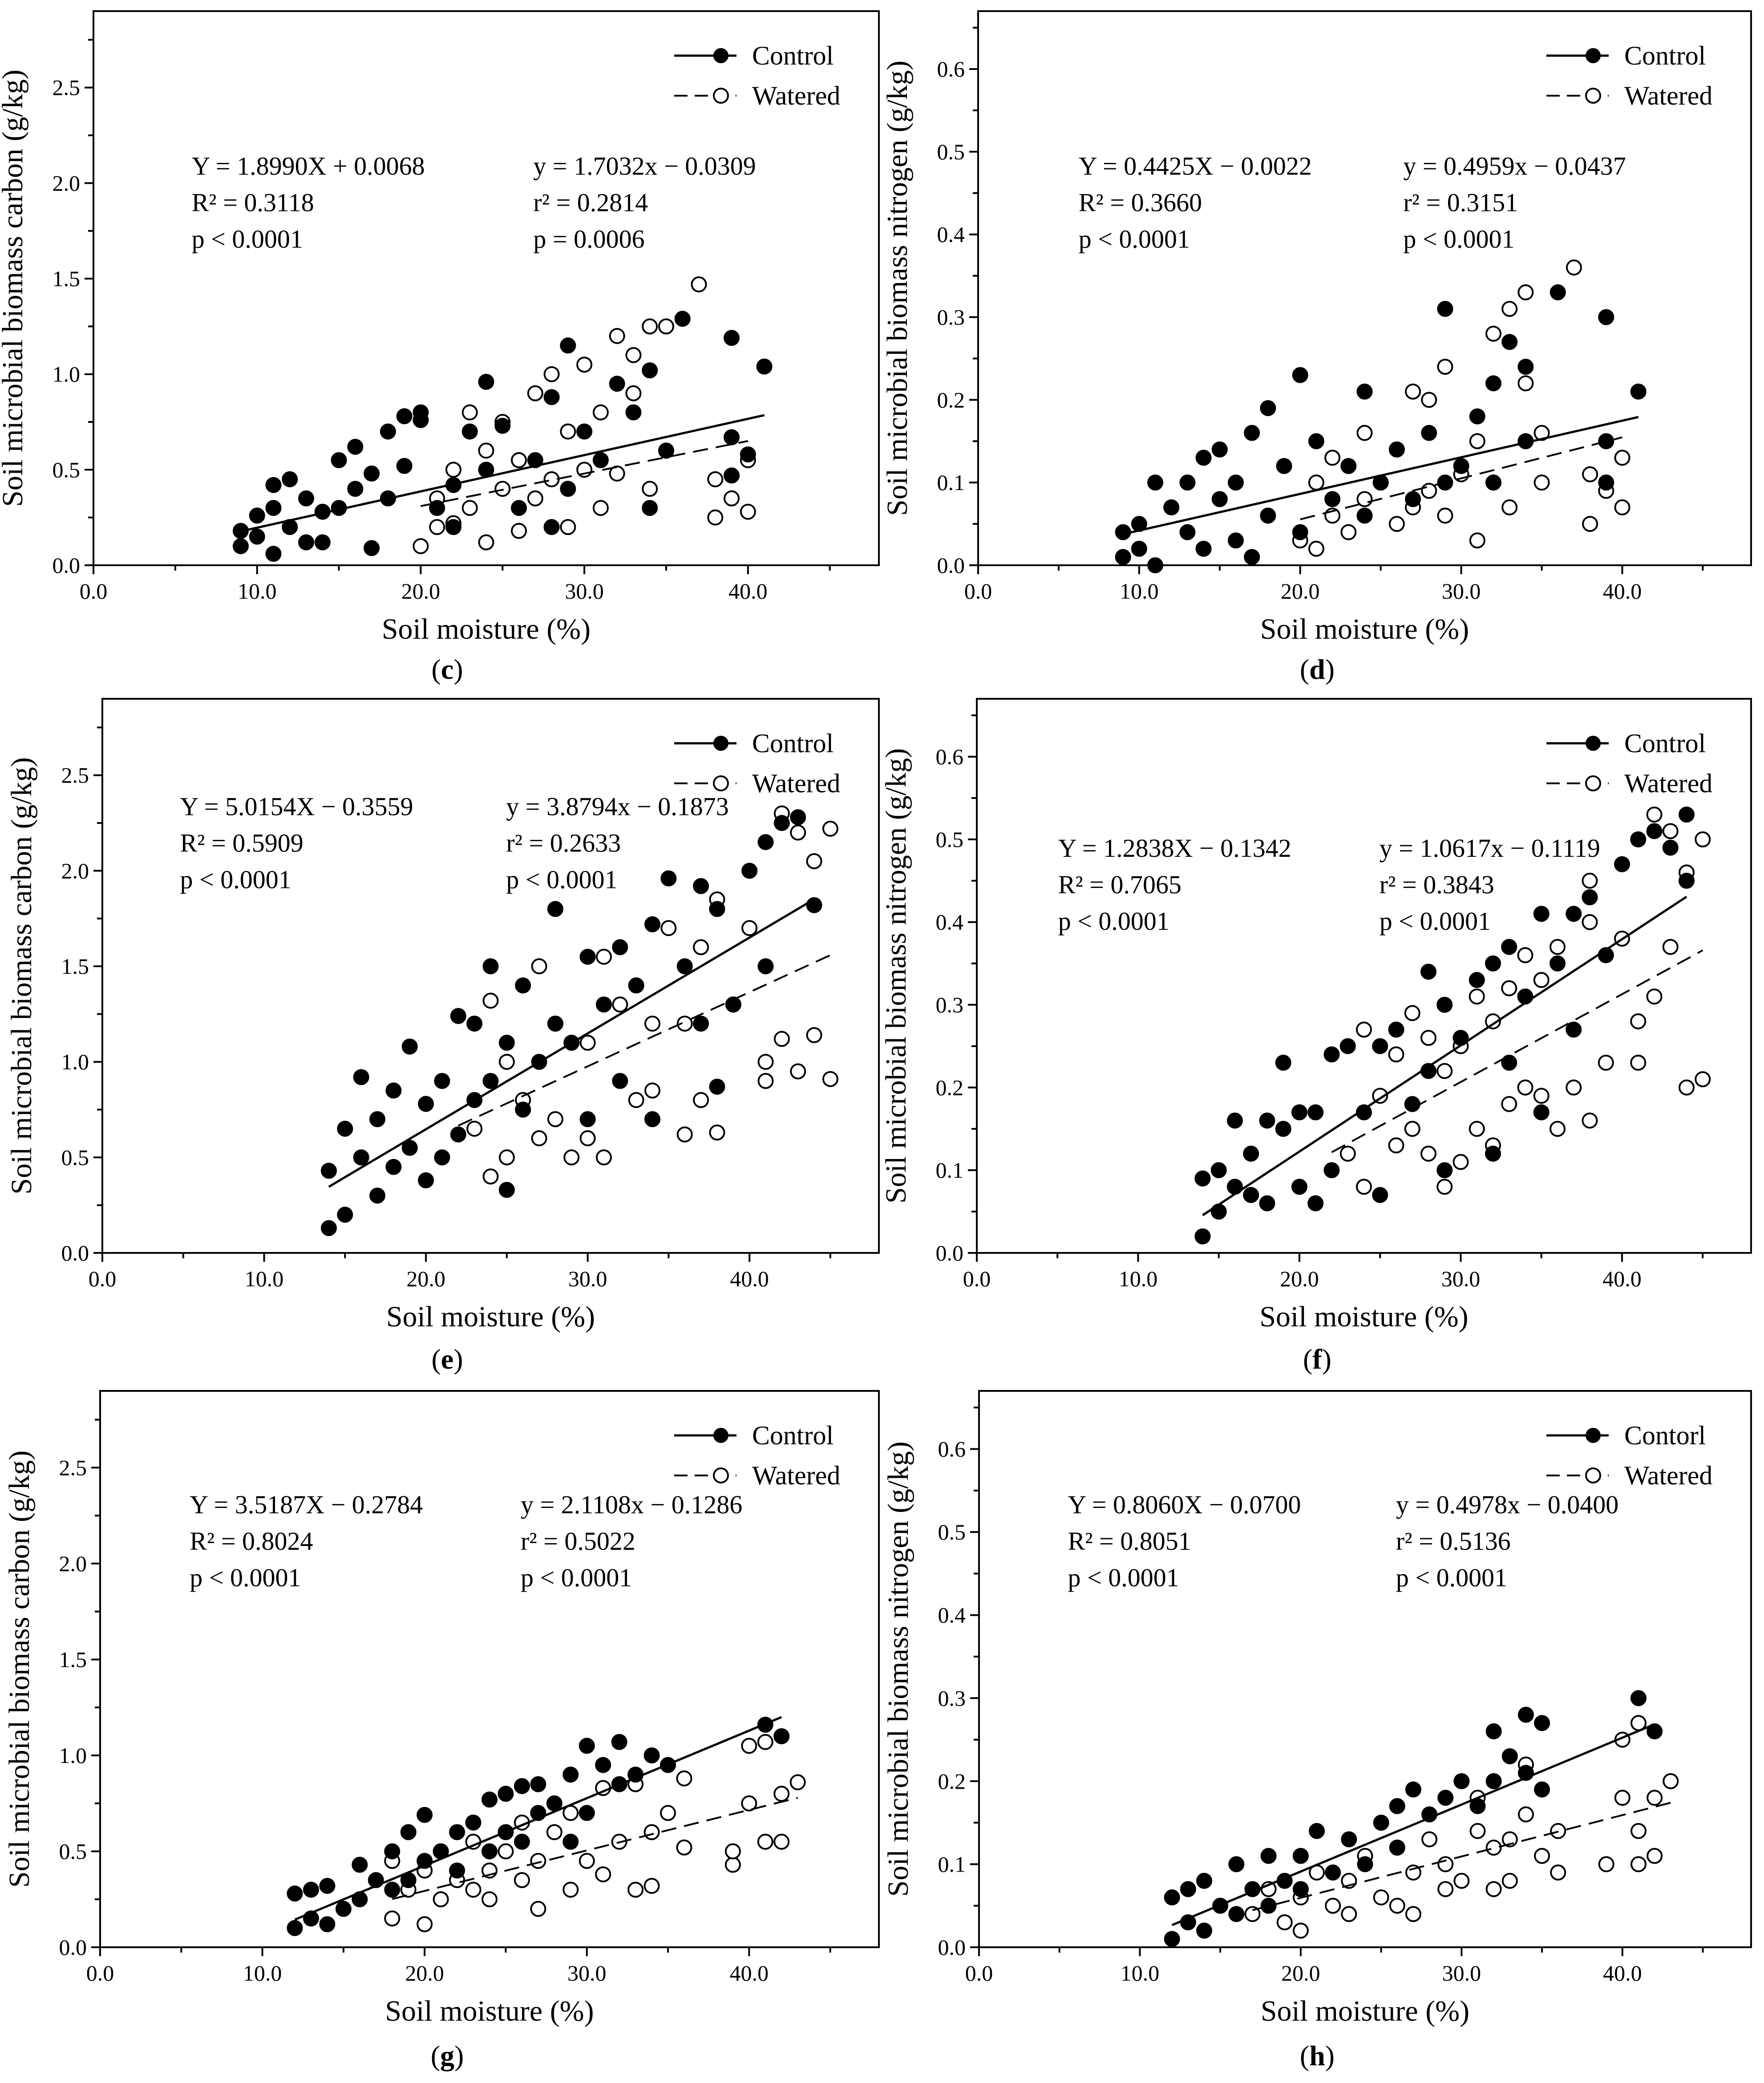  Describe the element at coordinates (447, 669) in the screenshot. I see `panel-label-letter: c` at that location.